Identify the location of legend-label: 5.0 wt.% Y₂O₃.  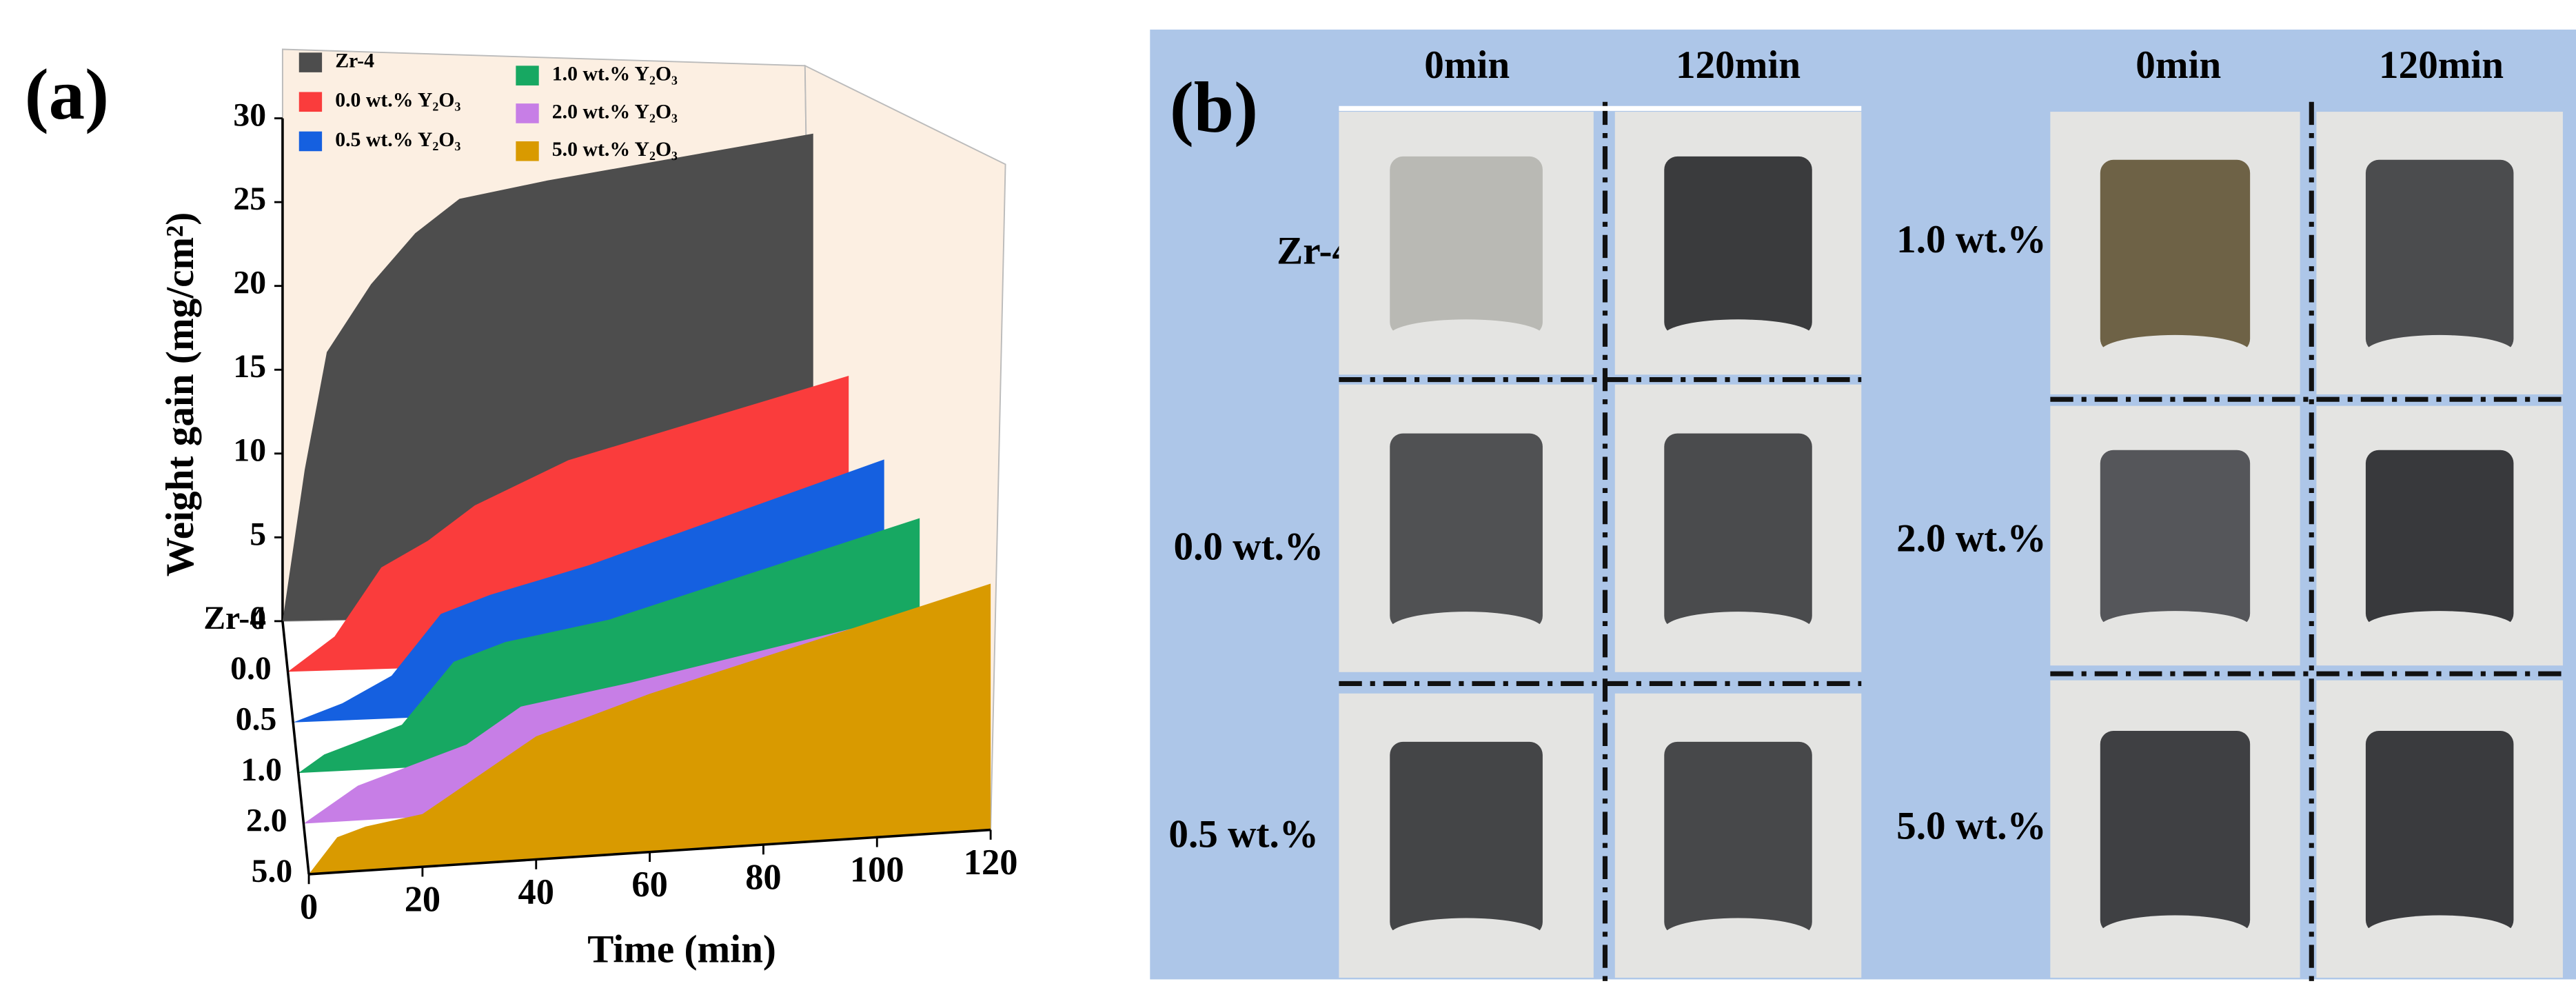
(615, 150).